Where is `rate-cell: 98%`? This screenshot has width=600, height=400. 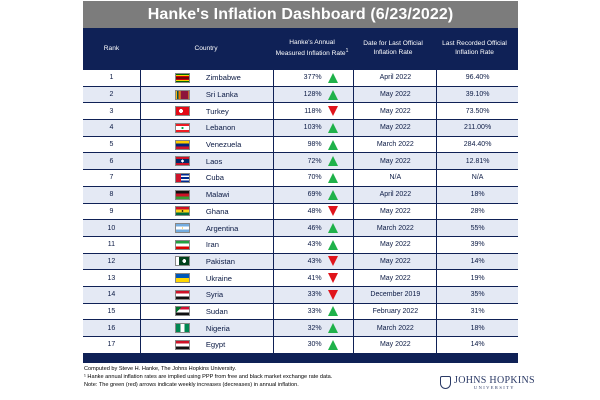 rate-cell: 98% is located at coordinates (313, 144).